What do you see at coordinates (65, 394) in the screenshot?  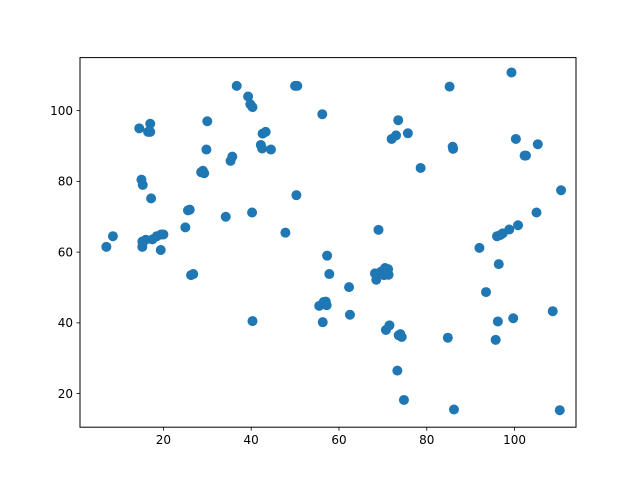 I see `y-tick-label-0: 20` at bounding box center [65, 394].